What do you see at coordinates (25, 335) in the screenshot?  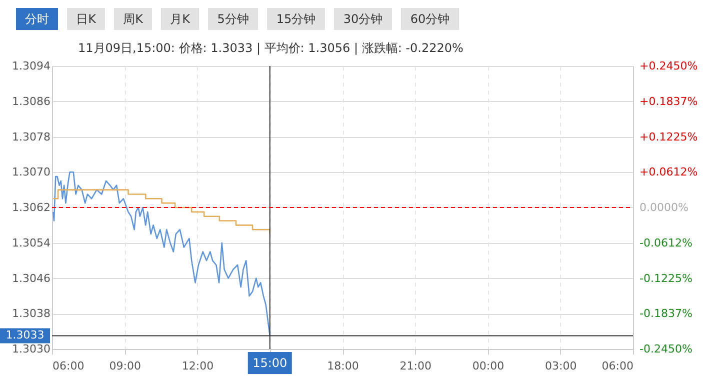 I see `ref-line-label: 1.3033` at bounding box center [25, 335].